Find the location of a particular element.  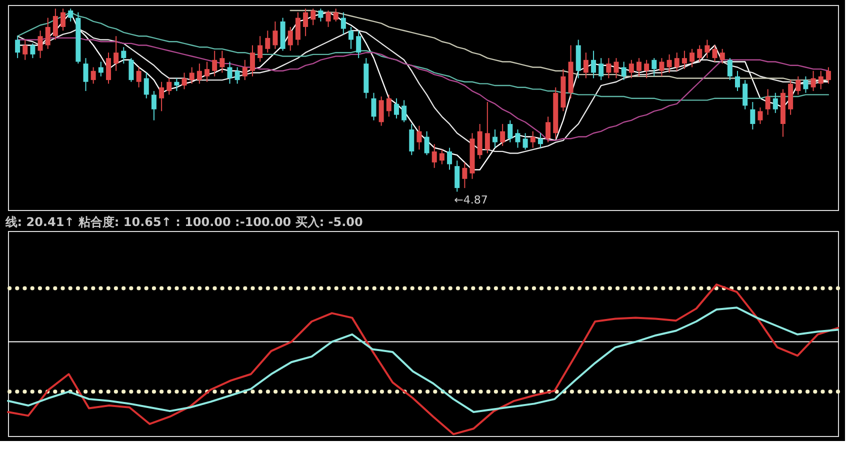

text: ←4.87 is located at coordinates (471, 200).